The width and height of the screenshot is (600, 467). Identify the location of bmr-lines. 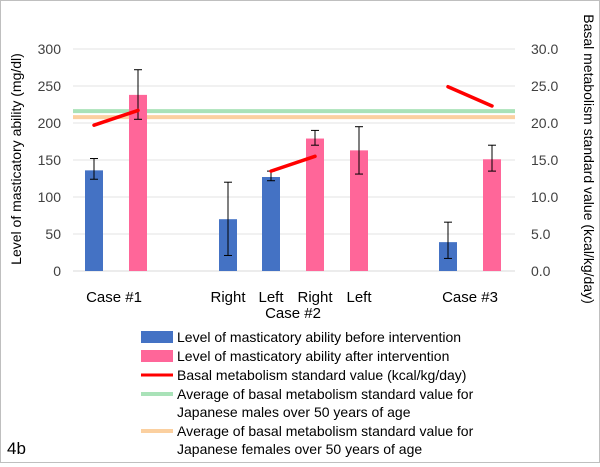
(293, 128).